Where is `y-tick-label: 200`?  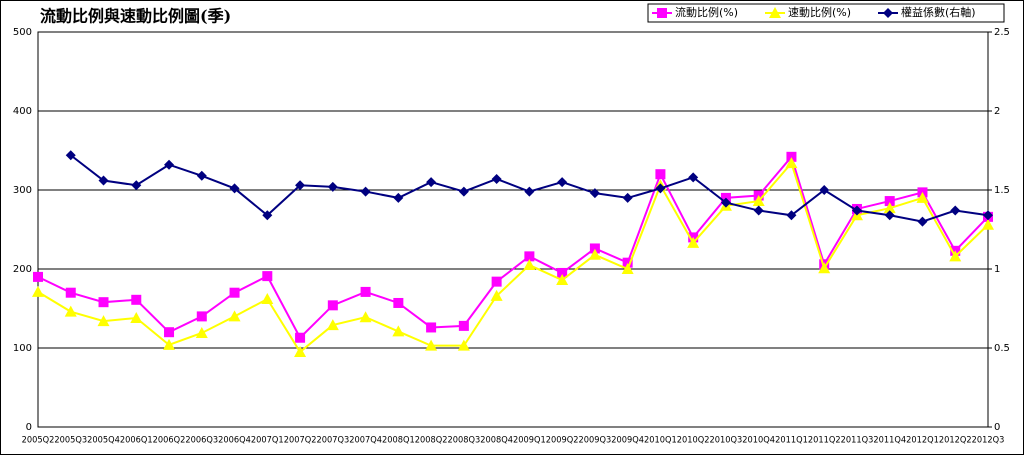
y-tick-label: 200 is located at coordinates (22, 269).